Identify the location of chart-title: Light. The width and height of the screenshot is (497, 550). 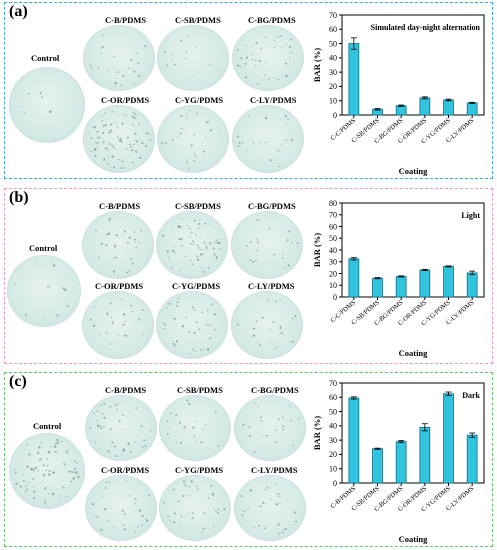
(470, 215).